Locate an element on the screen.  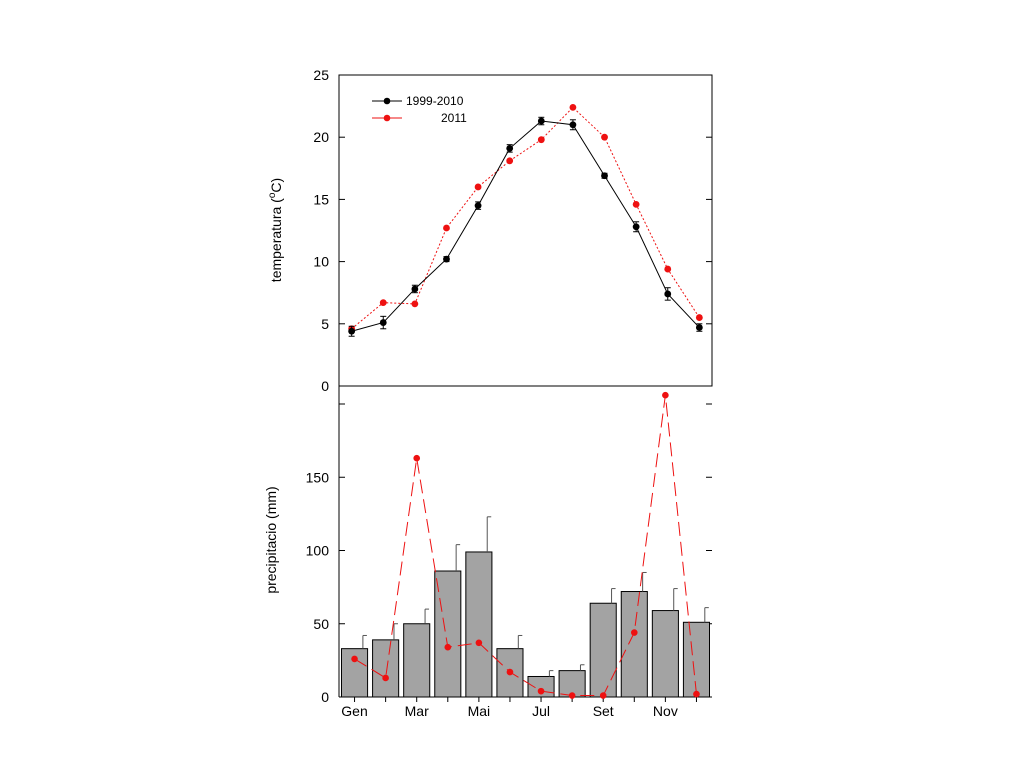
precipitation-2011-line is located at coordinates (525, 546).